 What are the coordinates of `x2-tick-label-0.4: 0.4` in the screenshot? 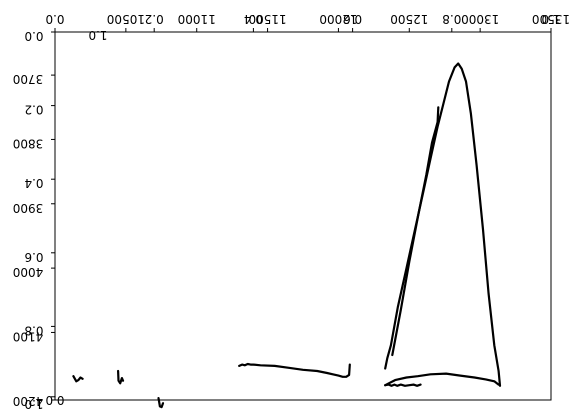 It's located at (253, 19).